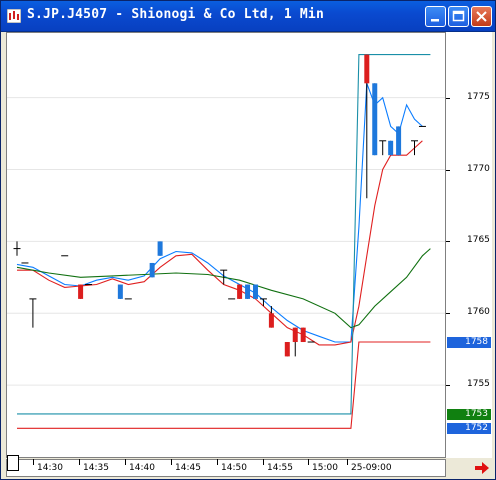 This screenshot has width=496, height=480. I want to click on time-tick-label: 14:55, so click(280, 468).